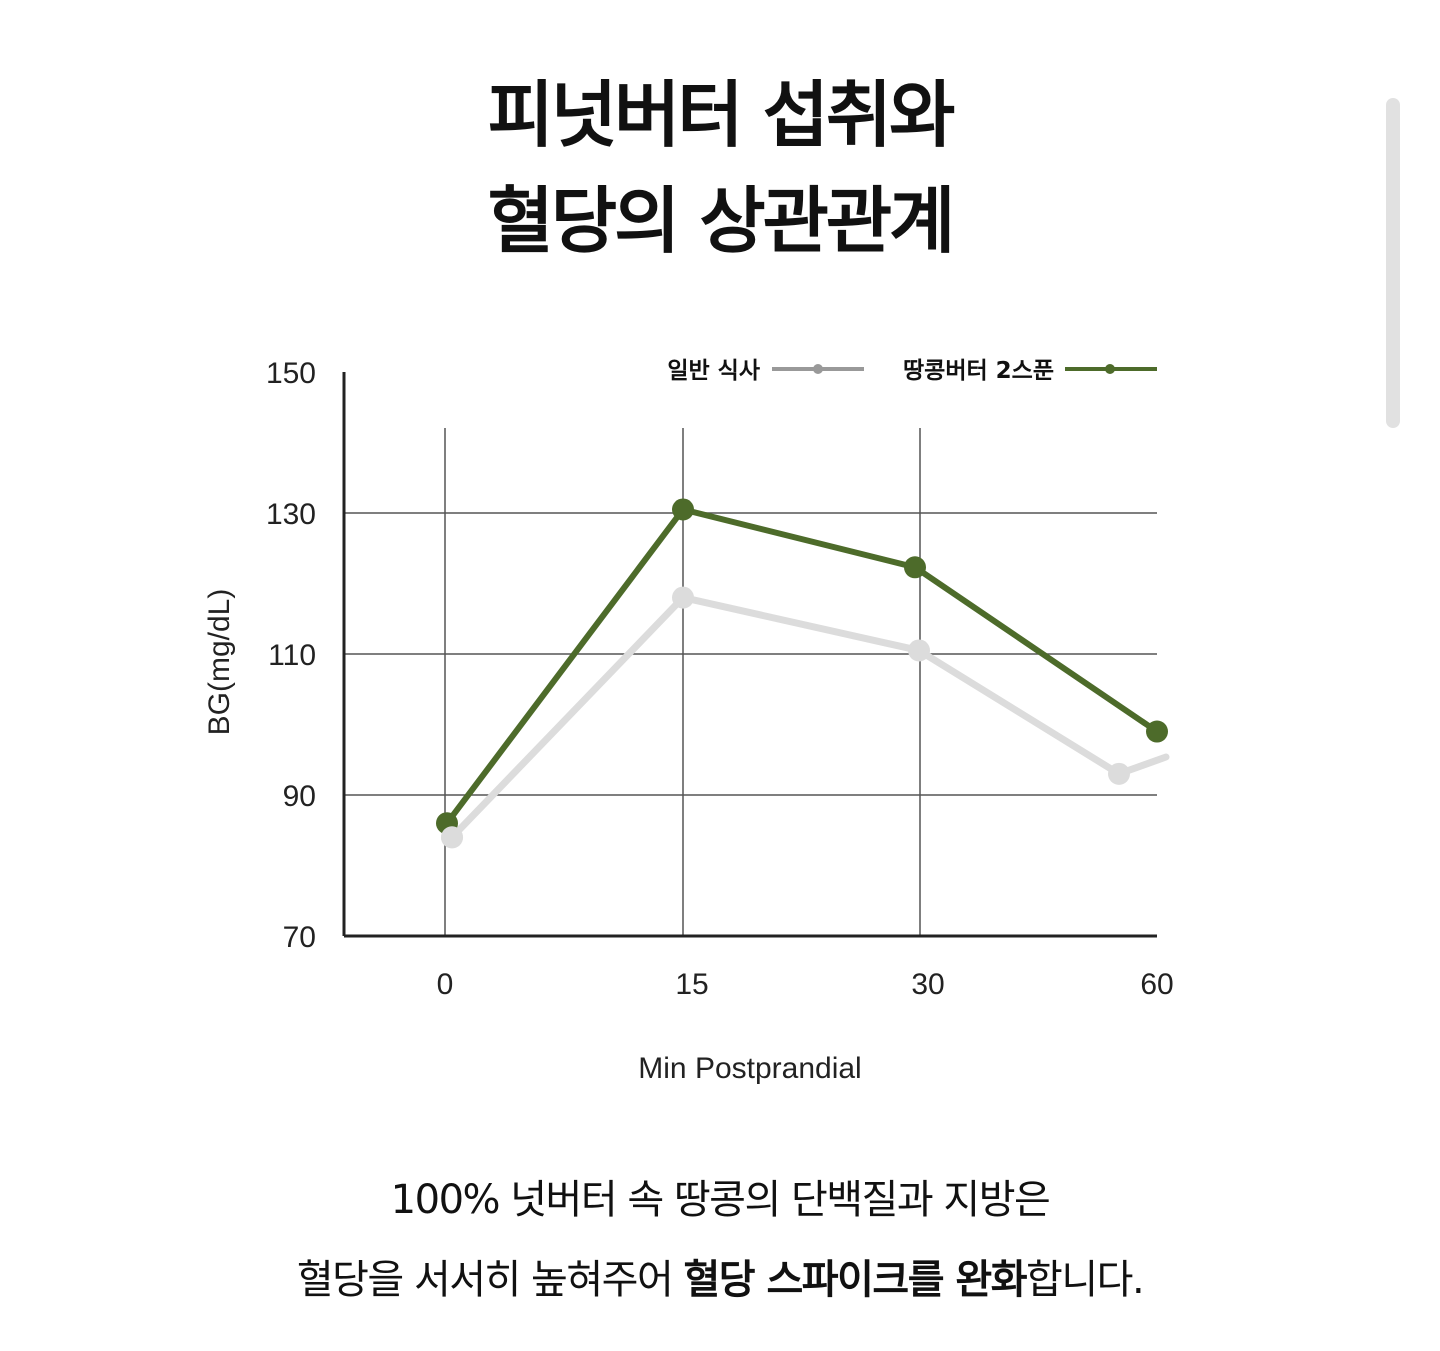  What do you see at coordinates (713, 371) in the screenshot?
I see `legend-label-normal-meal: 일반 식사` at bounding box center [713, 371].